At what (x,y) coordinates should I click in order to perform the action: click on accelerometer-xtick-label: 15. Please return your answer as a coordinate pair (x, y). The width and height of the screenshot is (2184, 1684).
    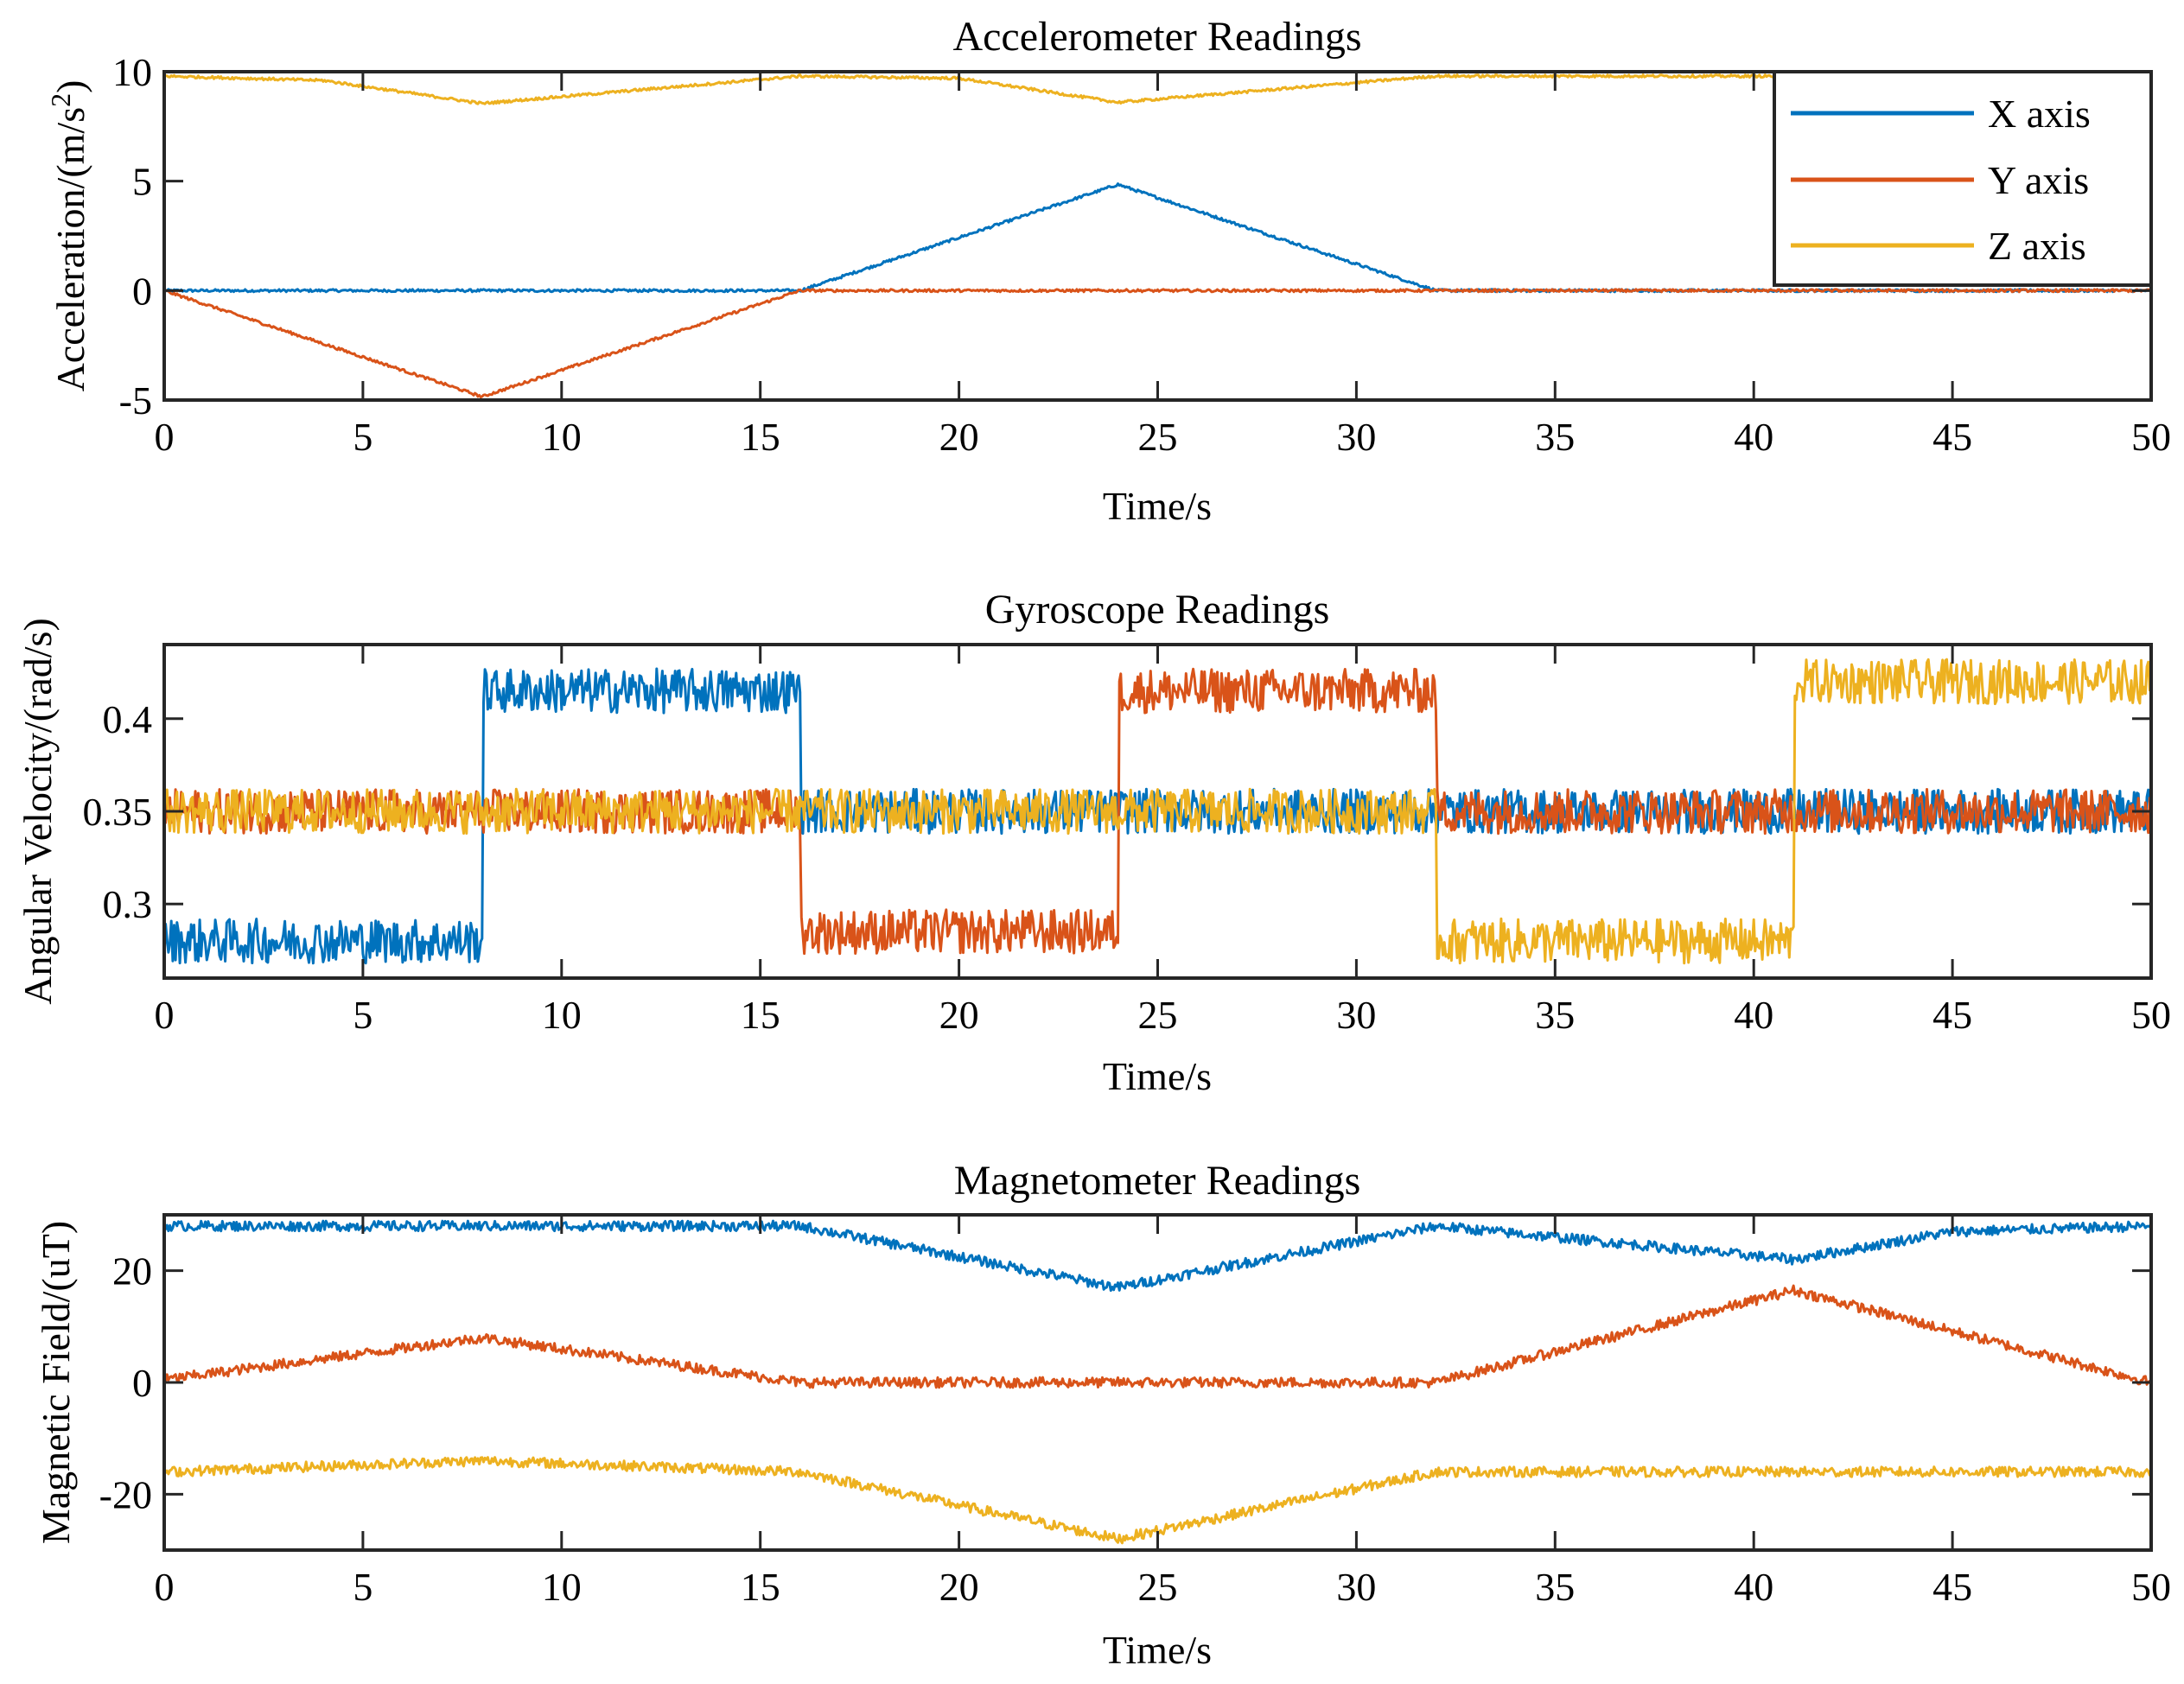
    Looking at the image, I should click on (761, 437).